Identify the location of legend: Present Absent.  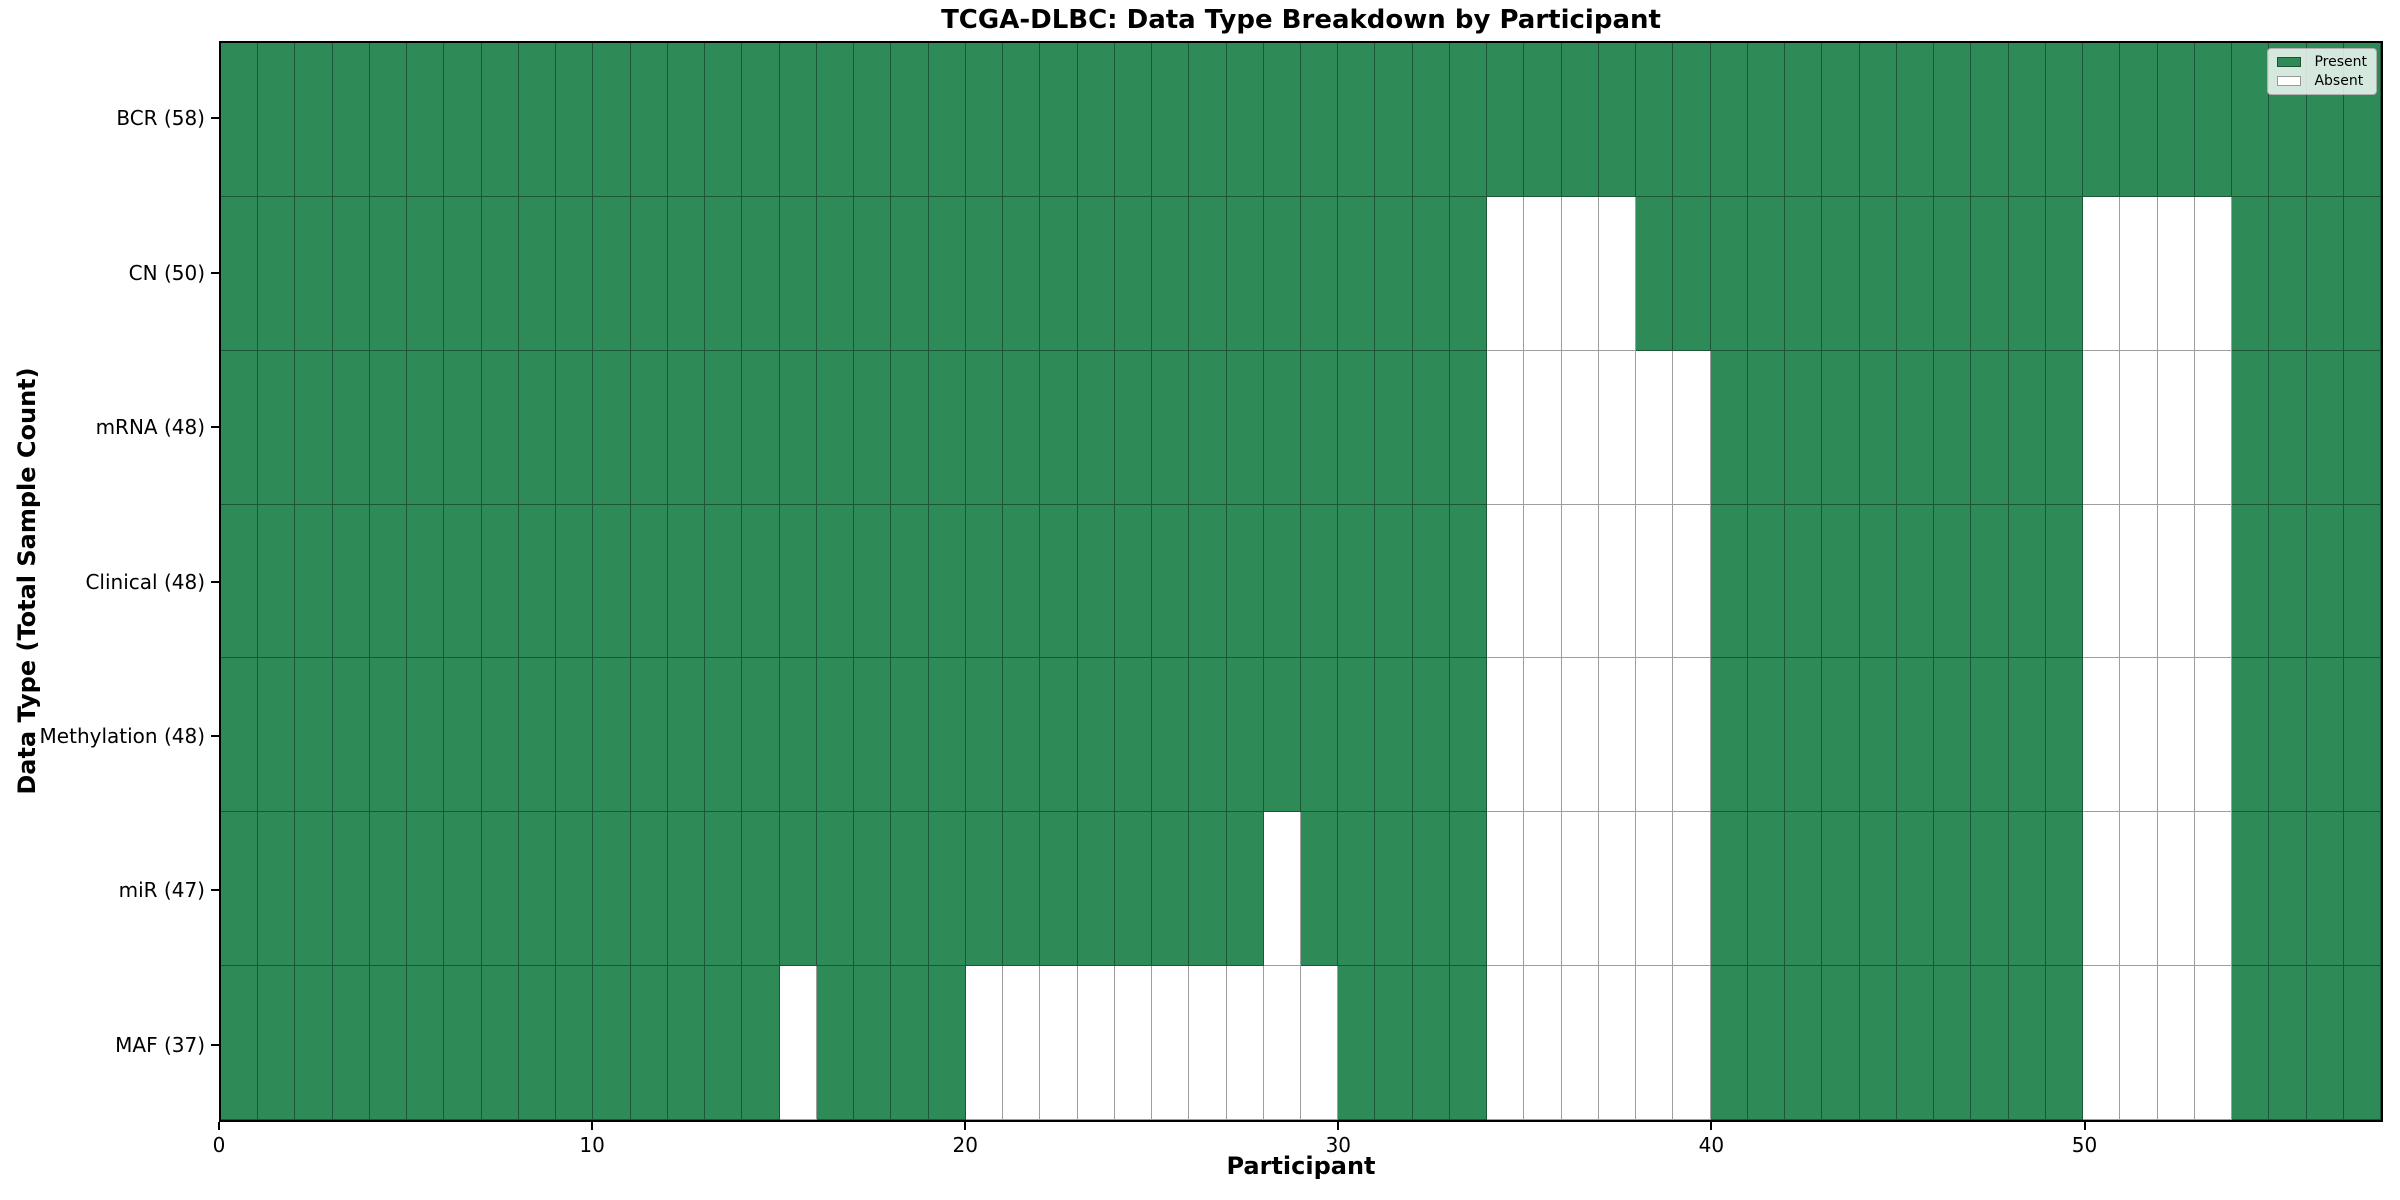
(2322, 71).